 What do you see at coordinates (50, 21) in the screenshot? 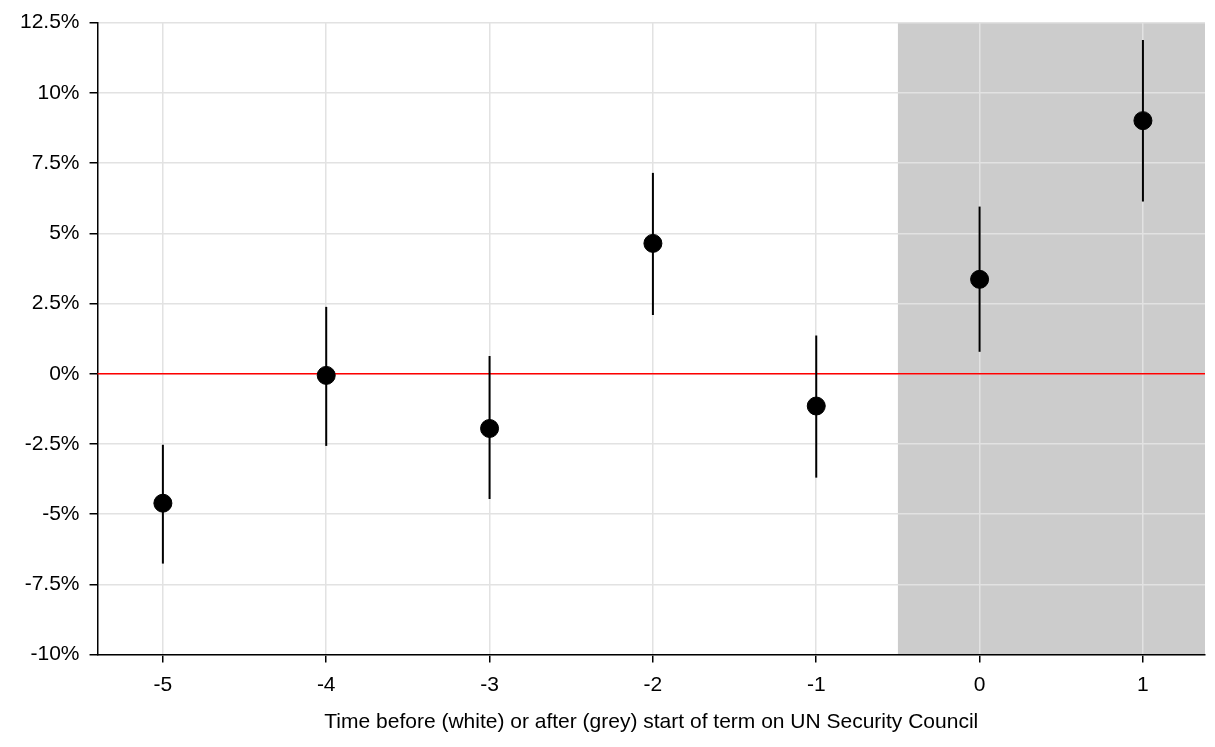
I see `y-tick-label: 12.5%` at bounding box center [50, 21].